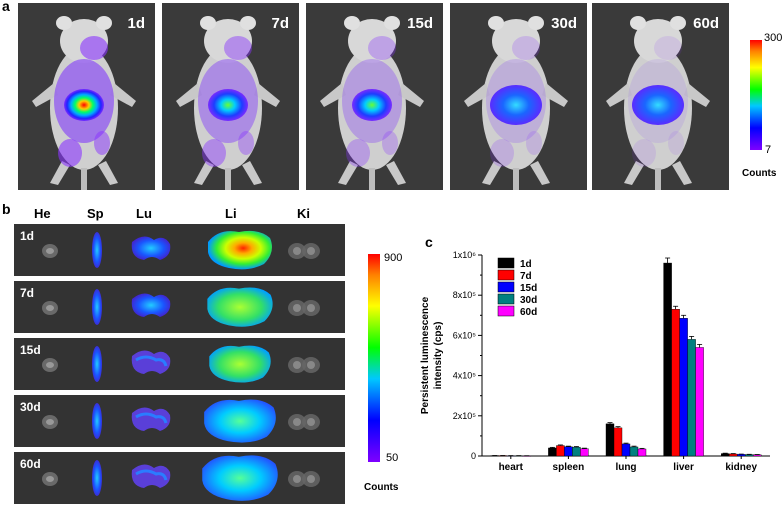 Image resolution: width=782 pixels, height=506 pixels. Describe the element at coordinates (27, 293) in the screenshot. I see `organ-row-day-label: 7d` at that location.